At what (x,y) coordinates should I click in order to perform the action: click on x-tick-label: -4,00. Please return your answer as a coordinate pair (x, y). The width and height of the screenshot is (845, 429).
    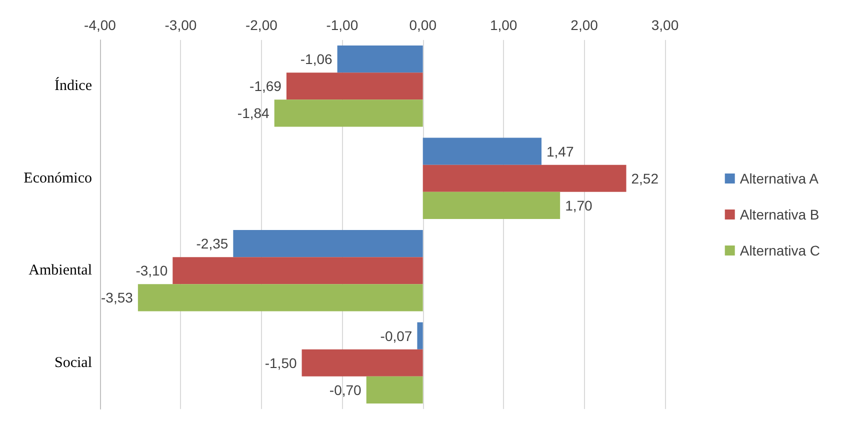
    Looking at the image, I should click on (100, 25).